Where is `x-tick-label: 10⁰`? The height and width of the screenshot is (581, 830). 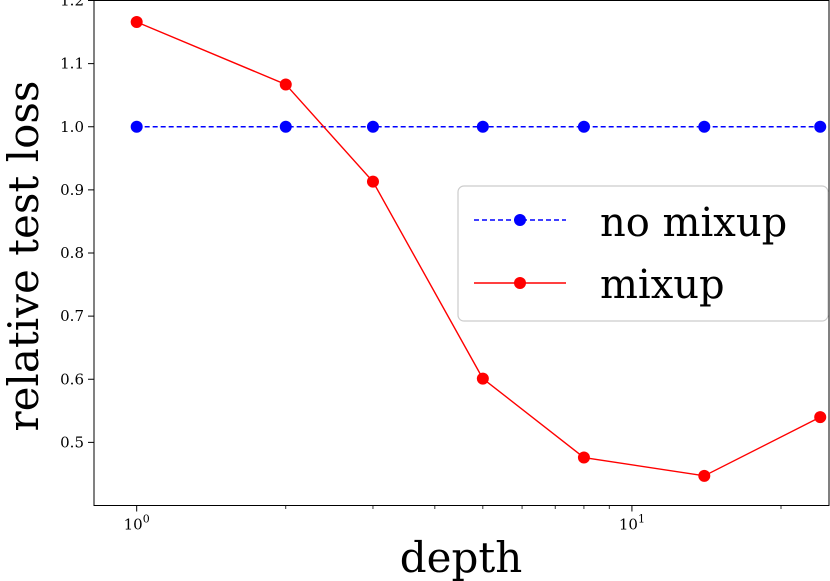
x-tick-label: 10⁰ is located at coordinates (137, 523).